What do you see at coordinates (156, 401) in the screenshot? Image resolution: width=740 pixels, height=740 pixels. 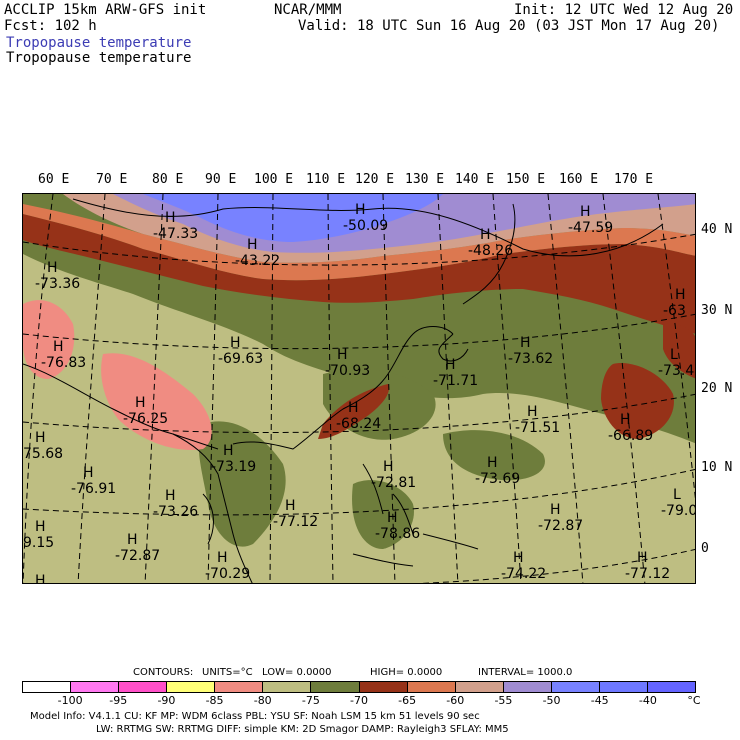 I see `pink-zone-india` at bounding box center [156, 401].